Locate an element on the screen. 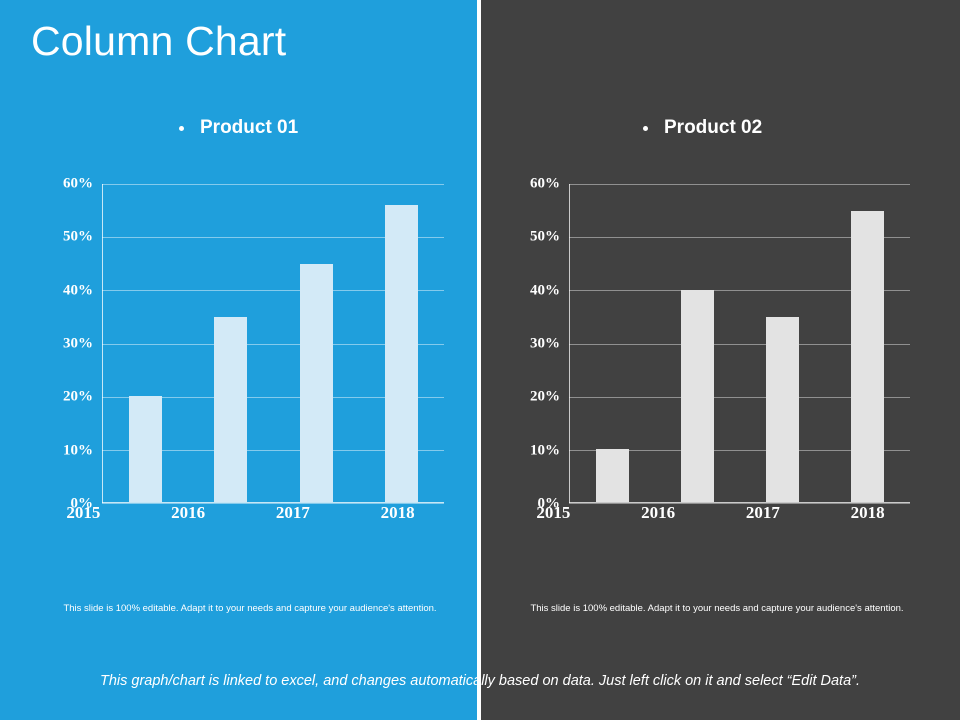  product-01-heading: Product 01 is located at coordinates (238, 128).